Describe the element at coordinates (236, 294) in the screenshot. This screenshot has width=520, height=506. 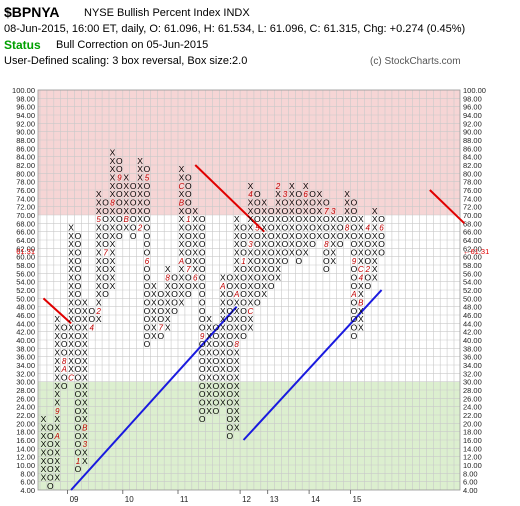
I see `pf-month-mark: A` at that location.